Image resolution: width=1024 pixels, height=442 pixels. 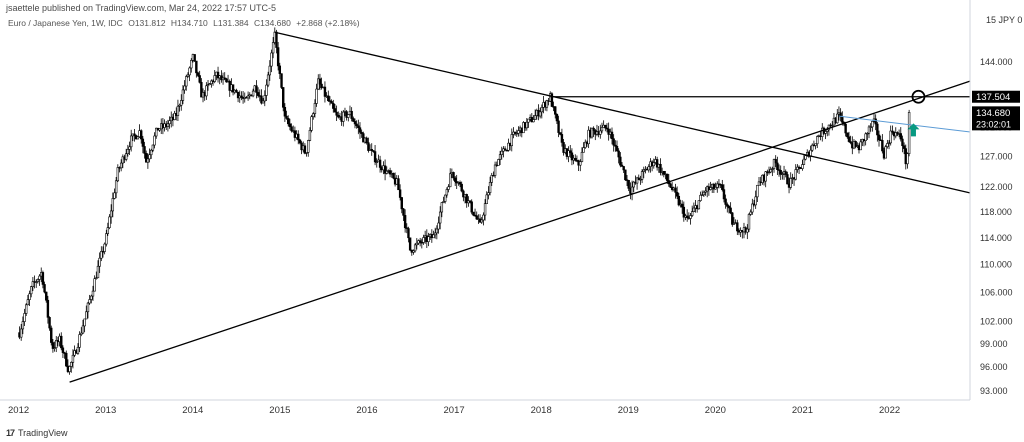 What do you see at coordinates (328, 23) in the screenshot?
I see `ohlc-change: +2.868 (+2.18%)` at bounding box center [328, 23].